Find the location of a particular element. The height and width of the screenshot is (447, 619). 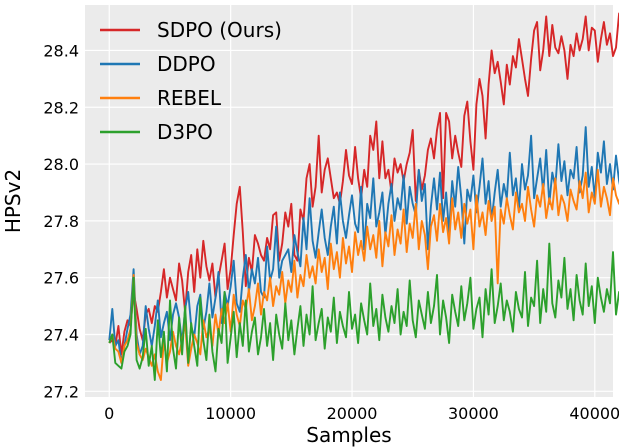

x-tick-label: 40000 is located at coordinates (594, 413).